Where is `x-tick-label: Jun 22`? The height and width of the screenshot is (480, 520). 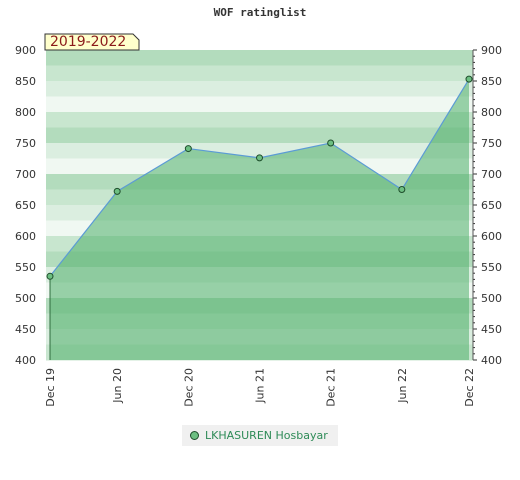 x-tick-label: Jun 22 is located at coordinates (402, 386).